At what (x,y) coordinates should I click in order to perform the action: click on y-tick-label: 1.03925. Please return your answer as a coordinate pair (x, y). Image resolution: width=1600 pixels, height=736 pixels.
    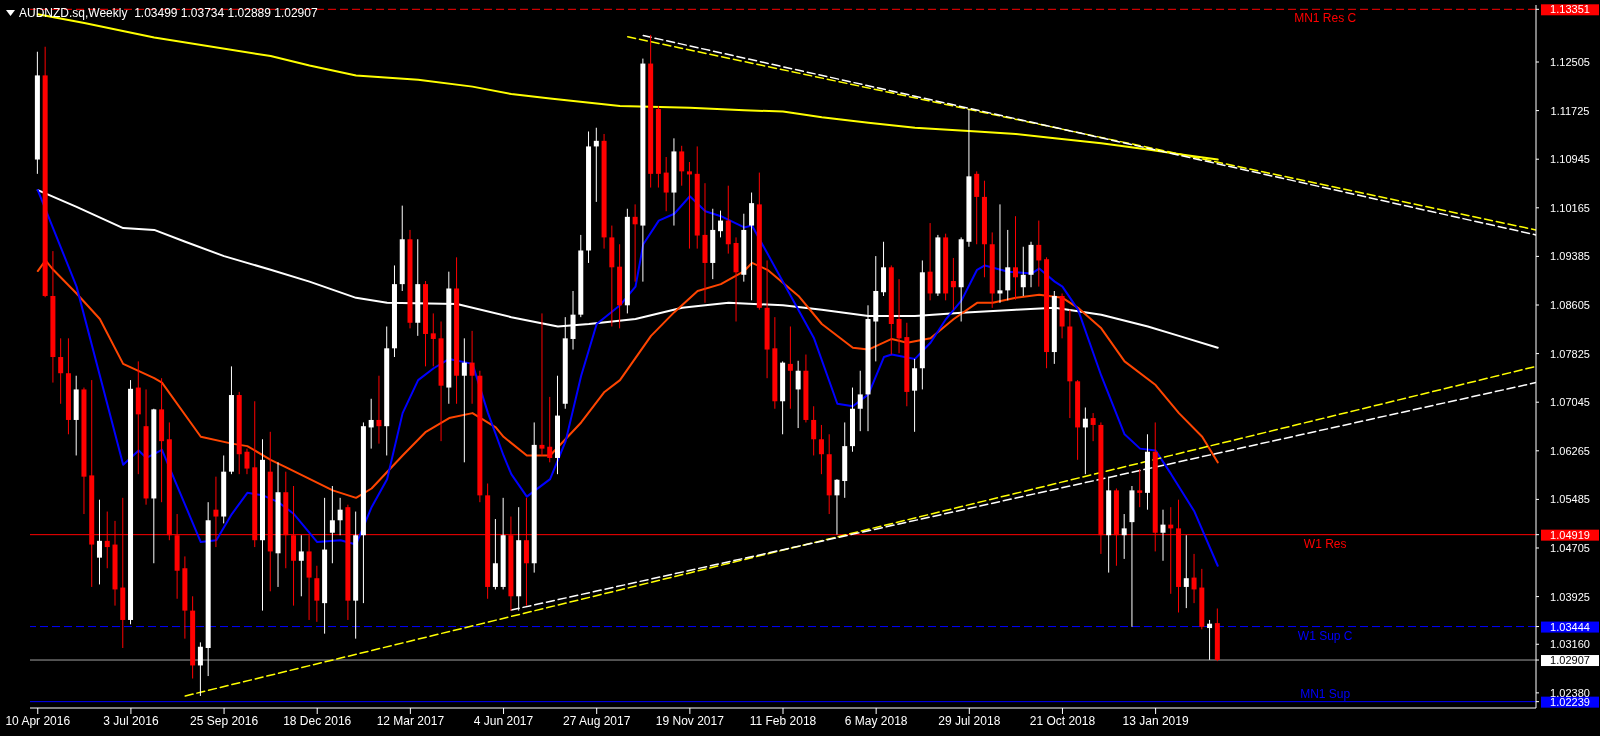
    Looking at the image, I should click on (1570, 596).